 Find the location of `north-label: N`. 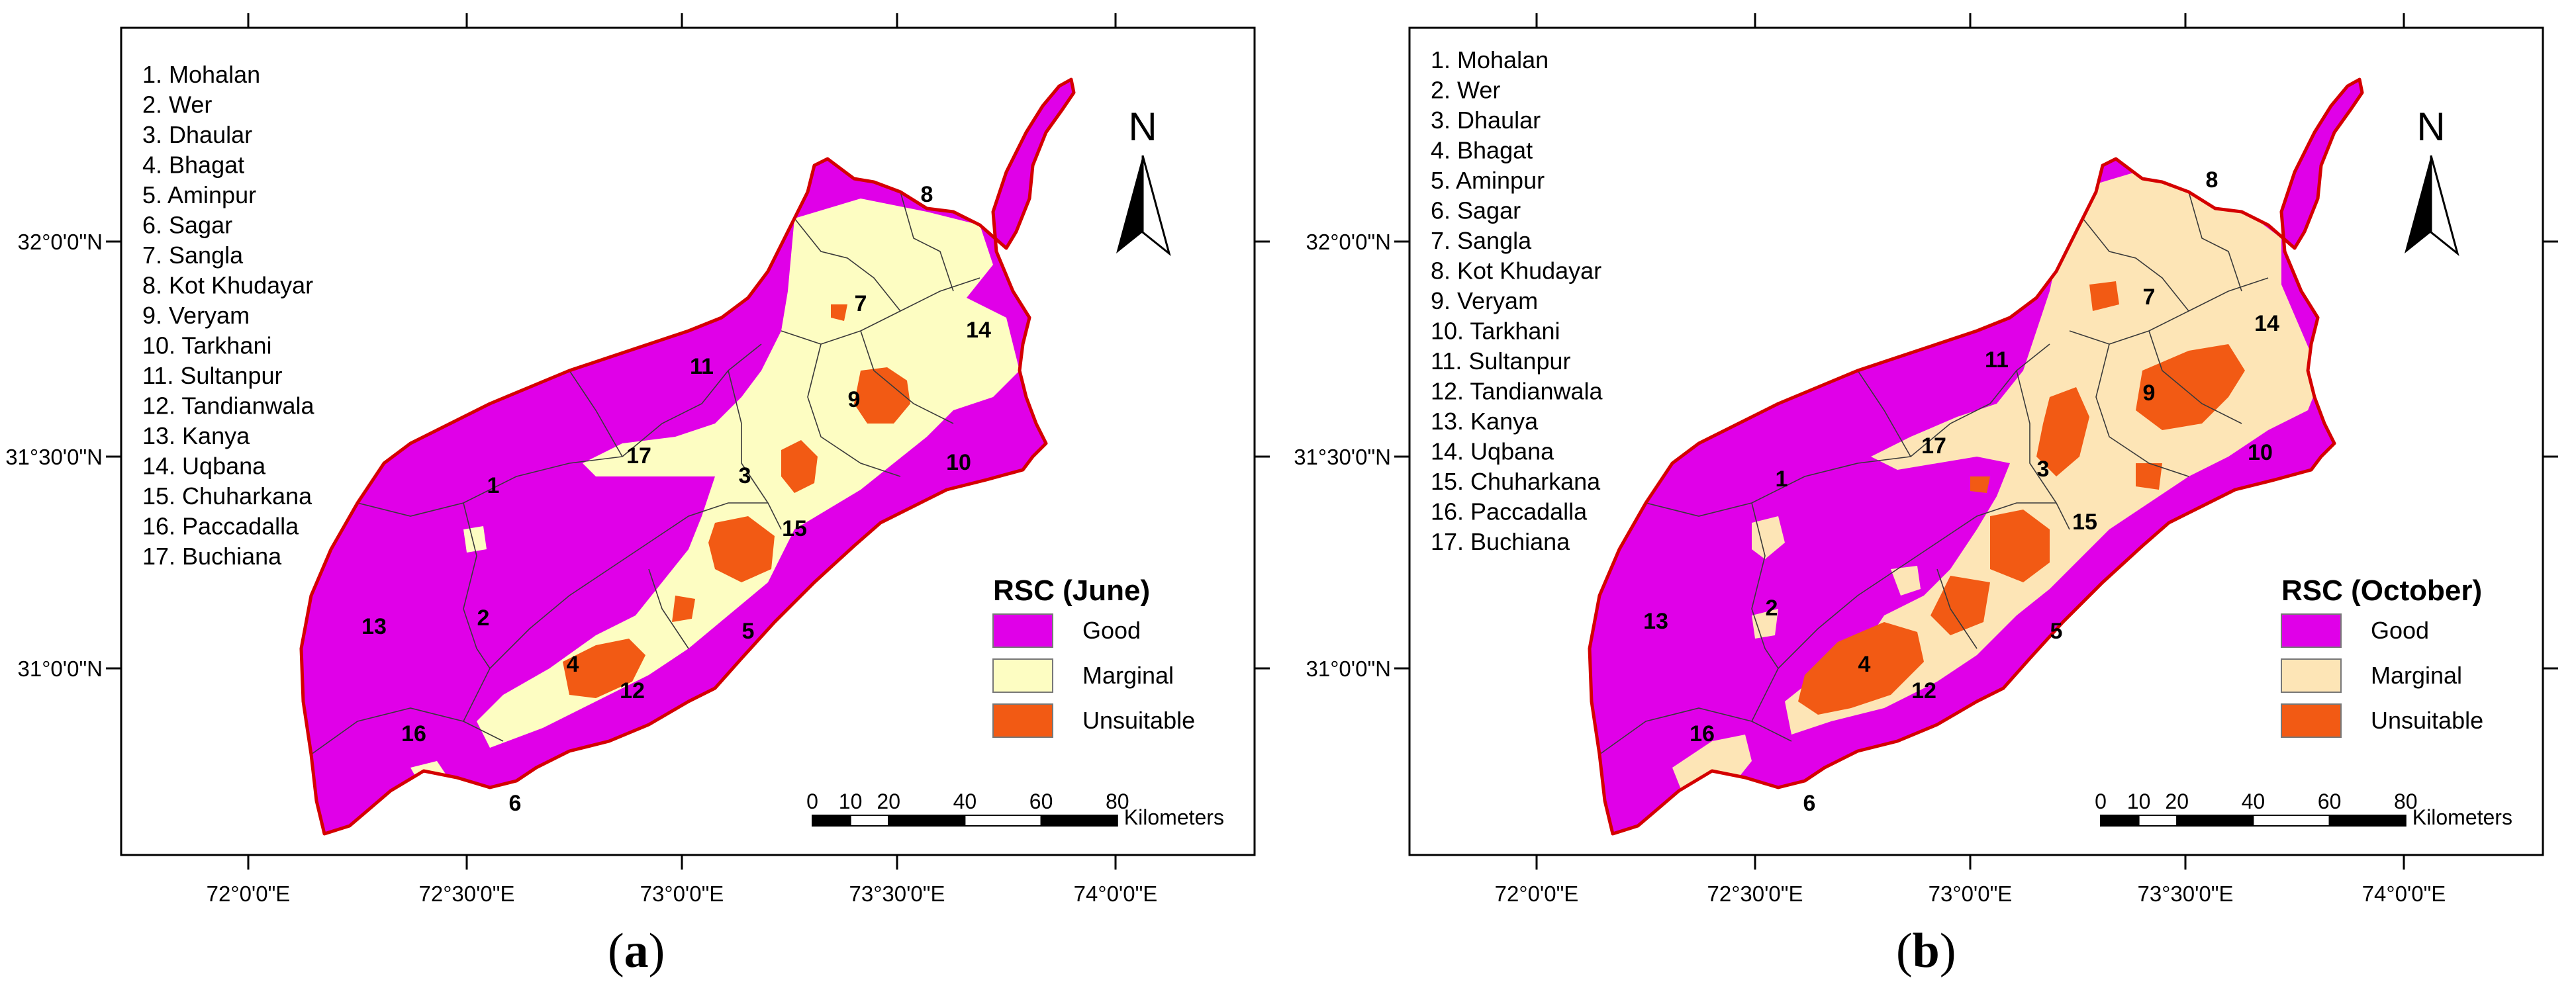

north-label: N is located at coordinates (1142, 127).